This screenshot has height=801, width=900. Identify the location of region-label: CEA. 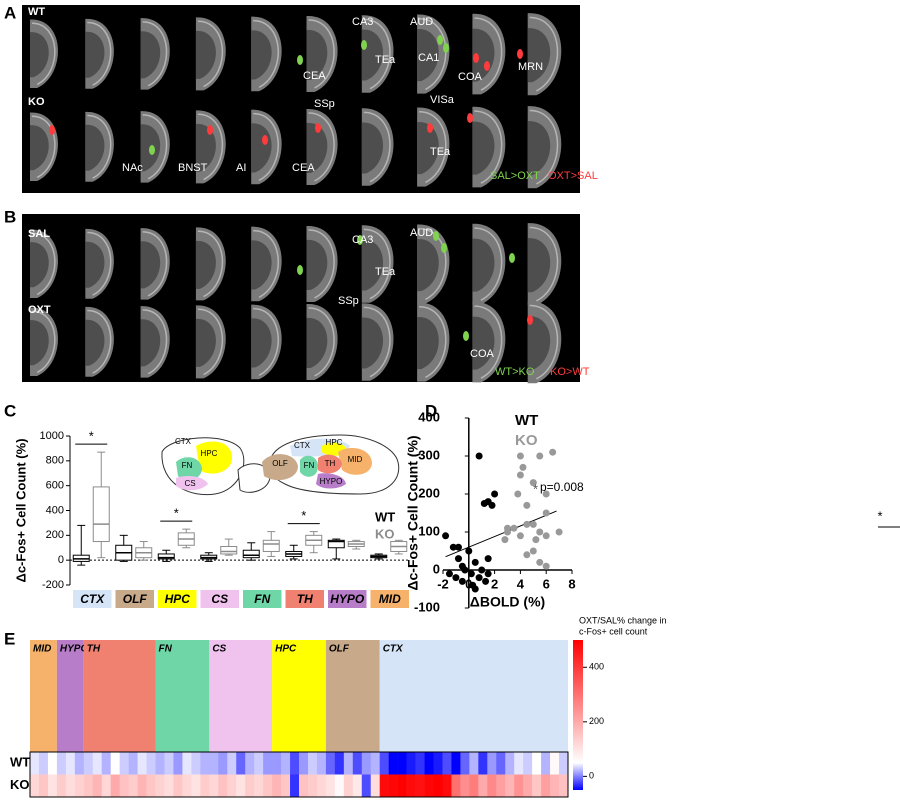
(303, 168).